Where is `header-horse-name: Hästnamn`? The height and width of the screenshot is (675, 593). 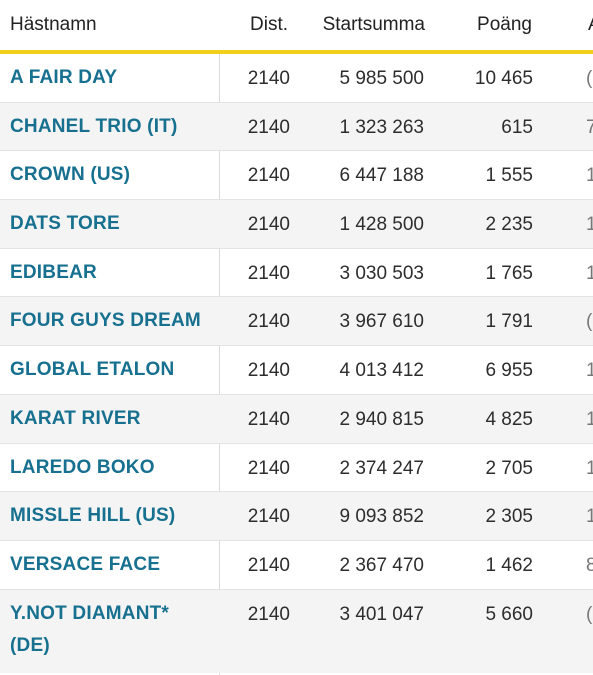 header-horse-name: Hästnamn is located at coordinates (53, 24).